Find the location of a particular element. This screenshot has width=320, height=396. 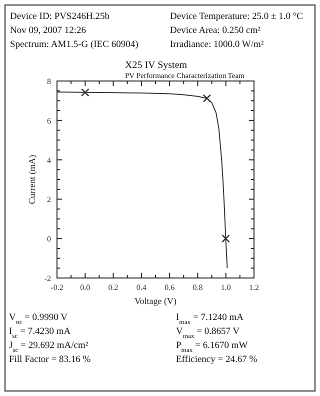

chart-title: X25 IV System is located at coordinates (156, 65).